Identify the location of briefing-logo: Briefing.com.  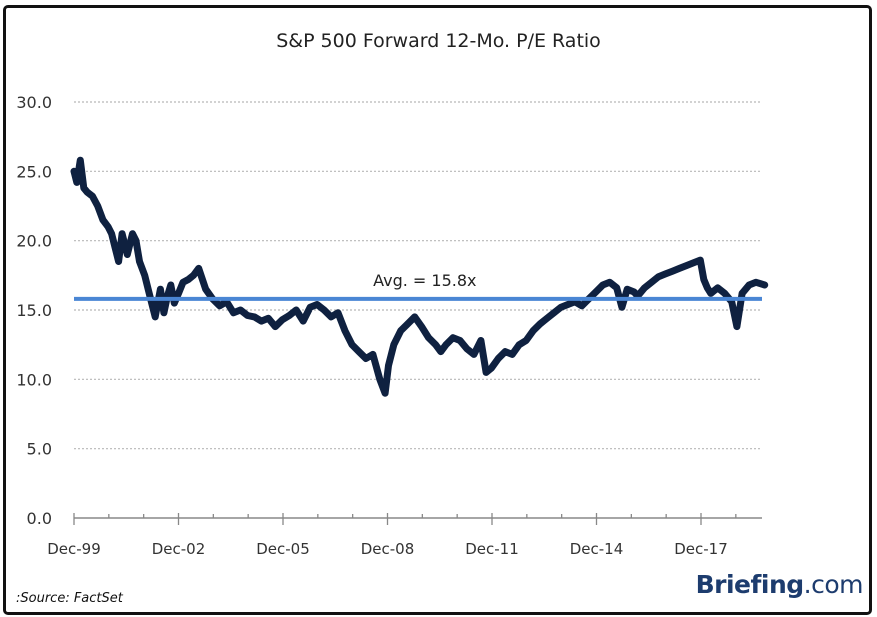
(779, 584).